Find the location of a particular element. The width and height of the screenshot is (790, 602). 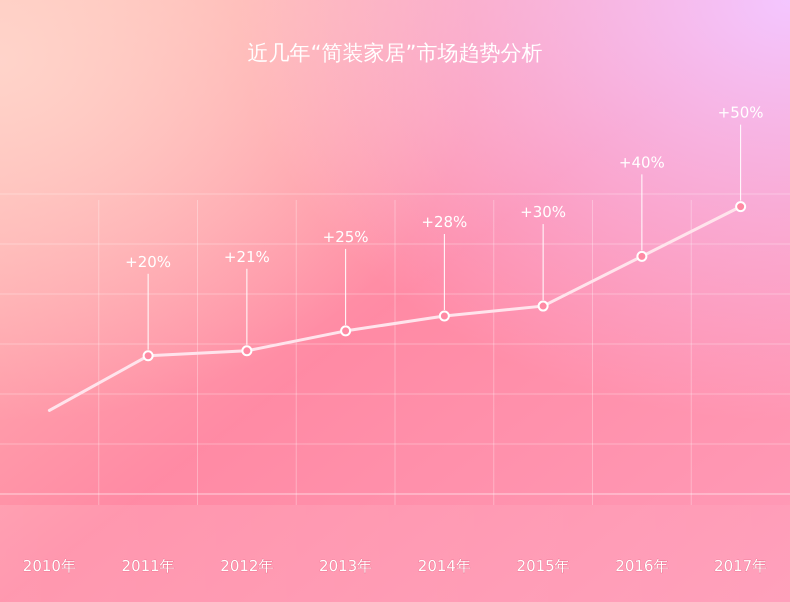

data-label: +28% is located at coordinates (444, 222).